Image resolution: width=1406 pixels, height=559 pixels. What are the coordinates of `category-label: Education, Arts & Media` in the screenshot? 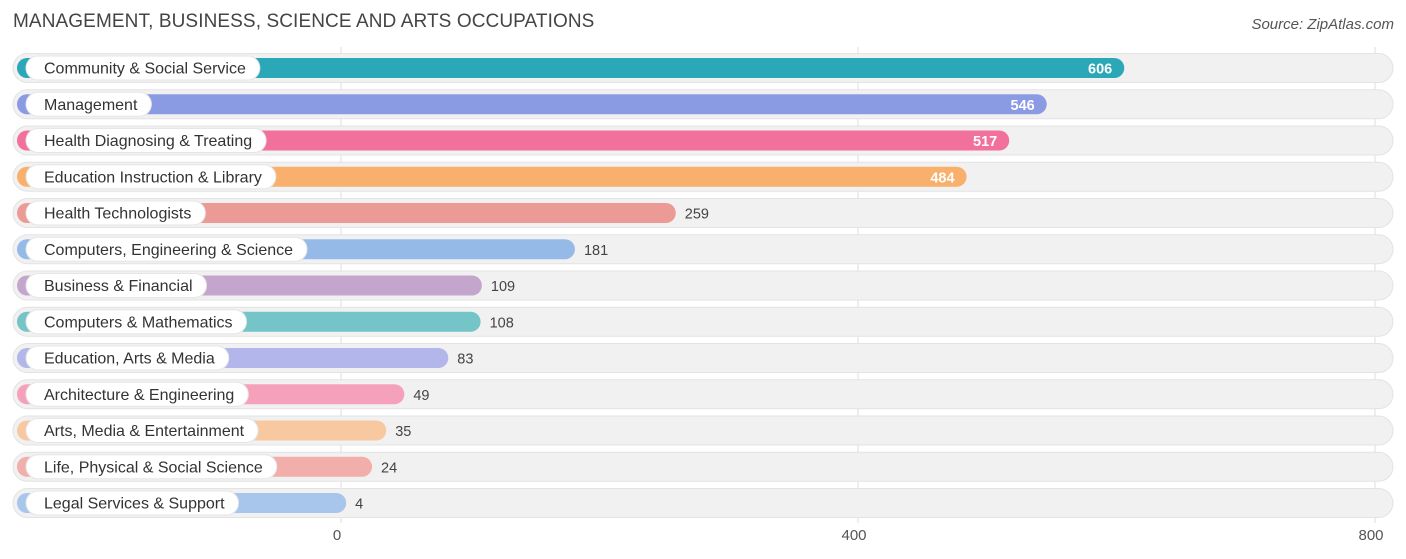 It's located at (129, 359).